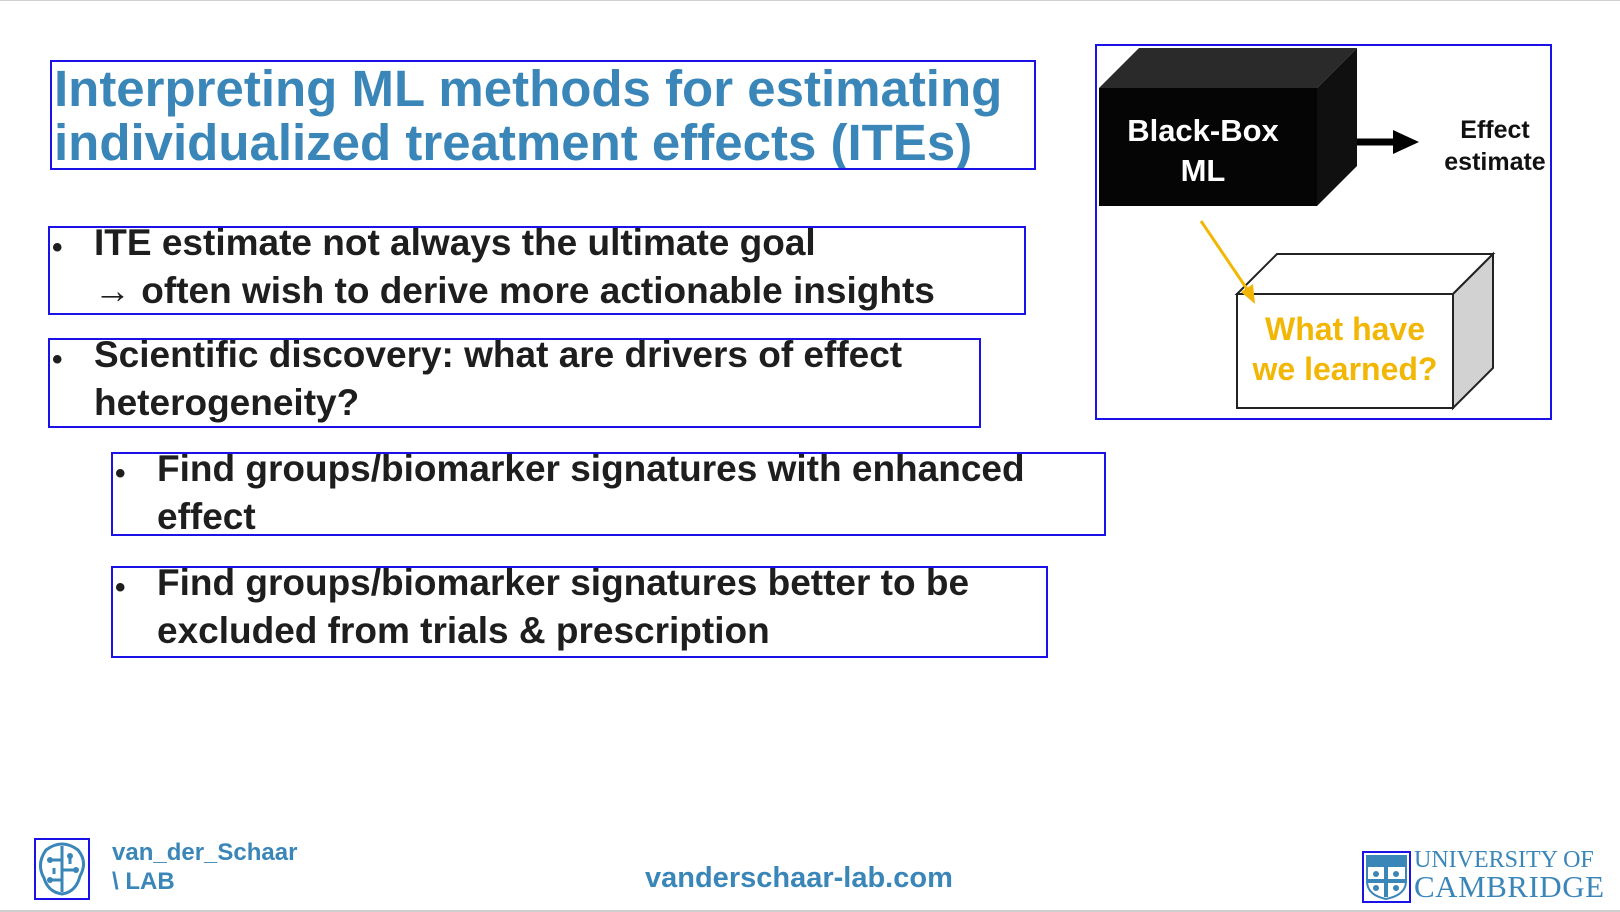  I want to click on lab-url-link: vanderschaar-lab.com, so click(799, 878).